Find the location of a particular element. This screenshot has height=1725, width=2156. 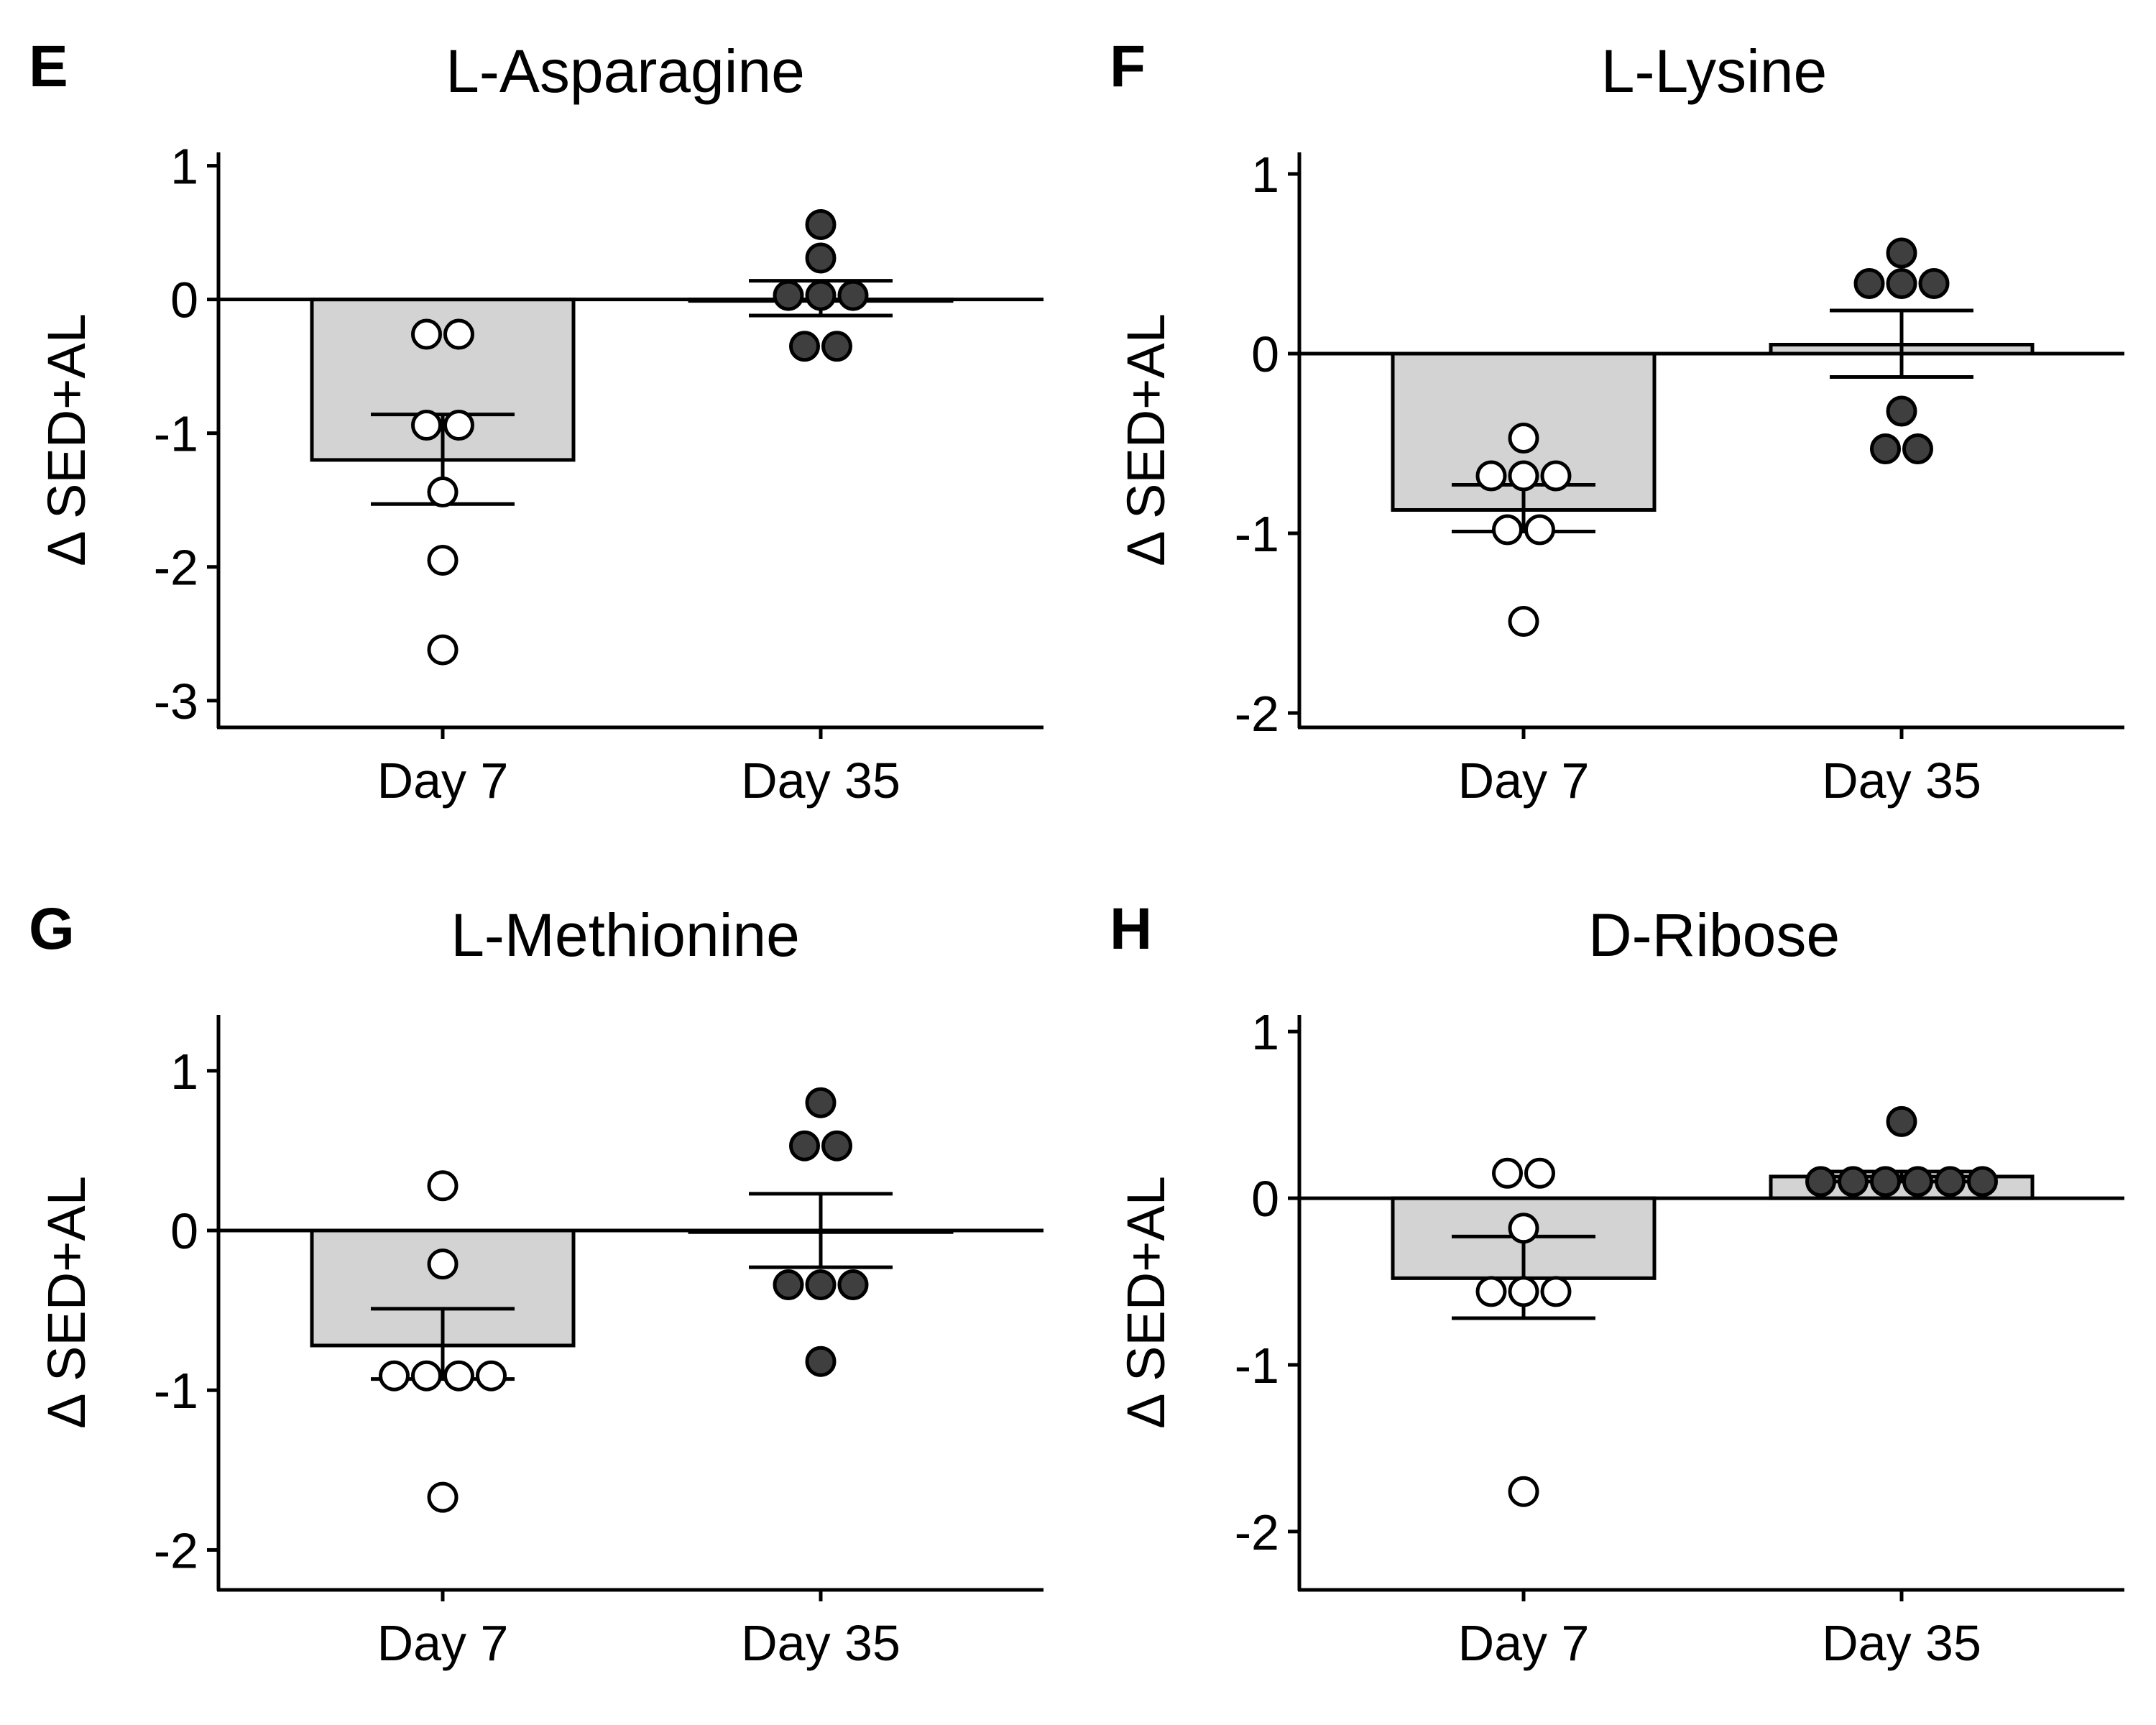

panel-letter: H is located at coordinates (1131, 929).